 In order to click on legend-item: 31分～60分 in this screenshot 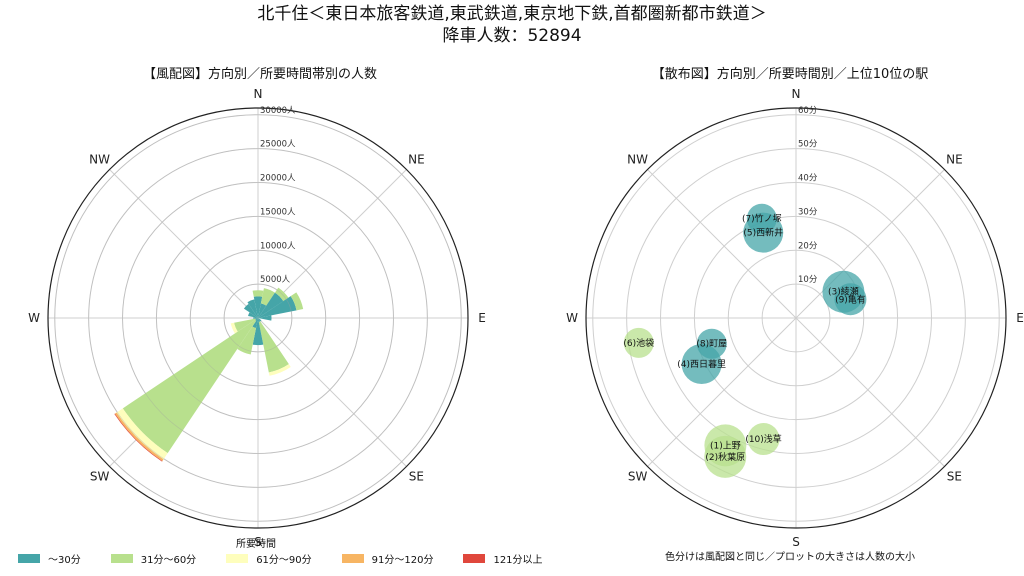, I will do `click(153, 558)`.